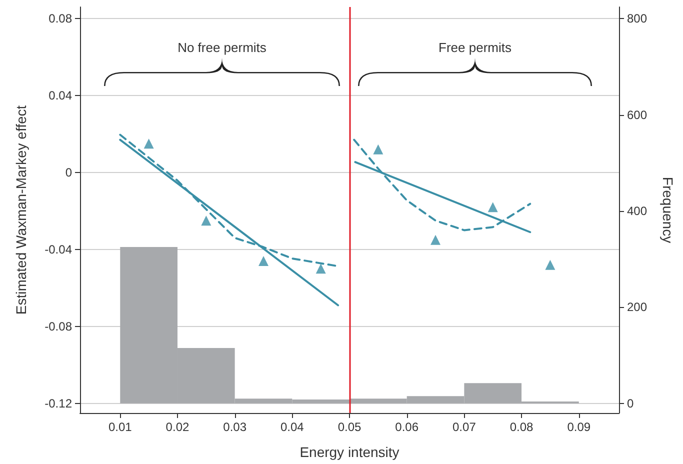 Image resolution: width=683 pixels, height=464 pixels. What do you see at coordinates (68, 172) in the screenshot?
I see `y-tick-label: 0` at bounding box center [68, 172].